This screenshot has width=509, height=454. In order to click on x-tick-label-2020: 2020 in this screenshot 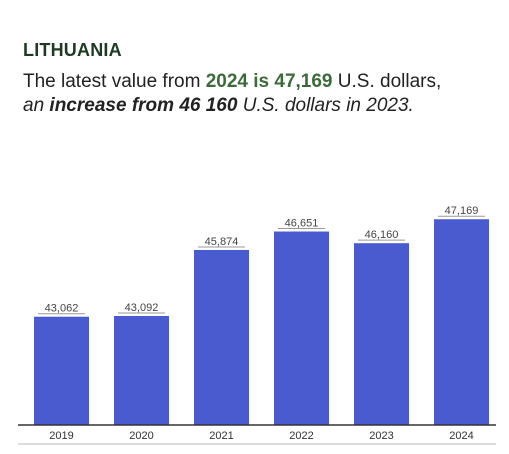, I will do `click(141, 436)`.